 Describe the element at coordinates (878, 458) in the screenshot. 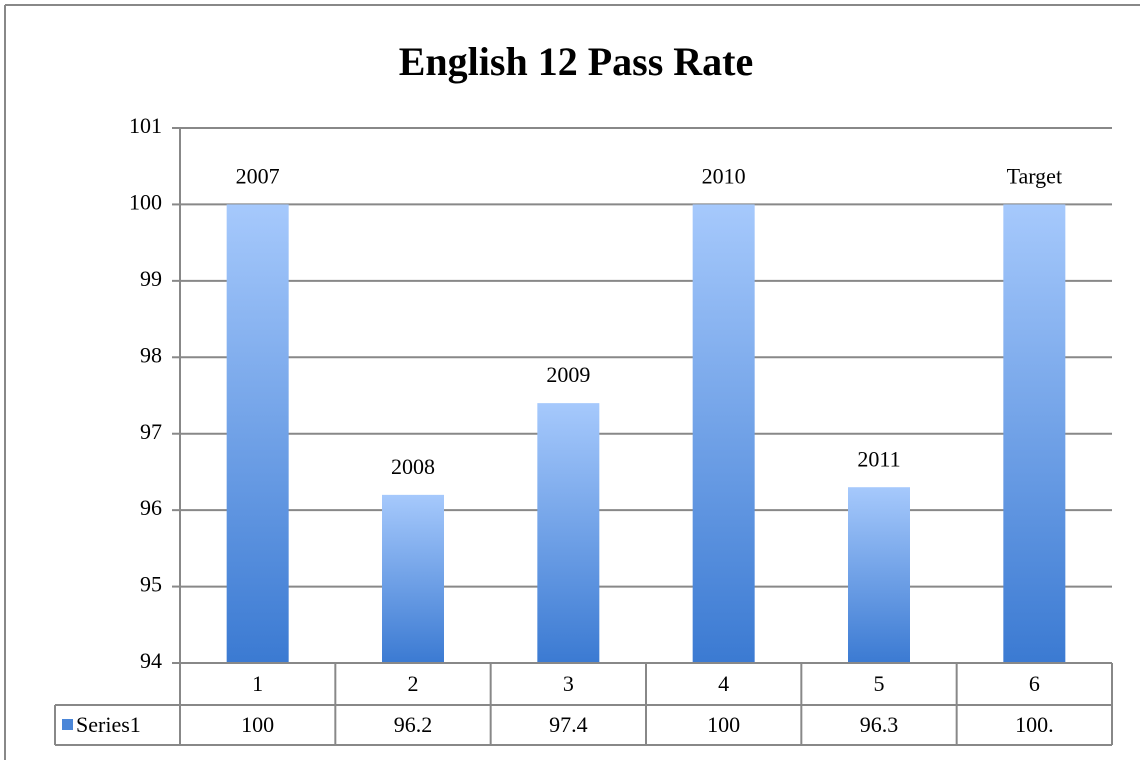

I see `bar-label: 2011` at that location.